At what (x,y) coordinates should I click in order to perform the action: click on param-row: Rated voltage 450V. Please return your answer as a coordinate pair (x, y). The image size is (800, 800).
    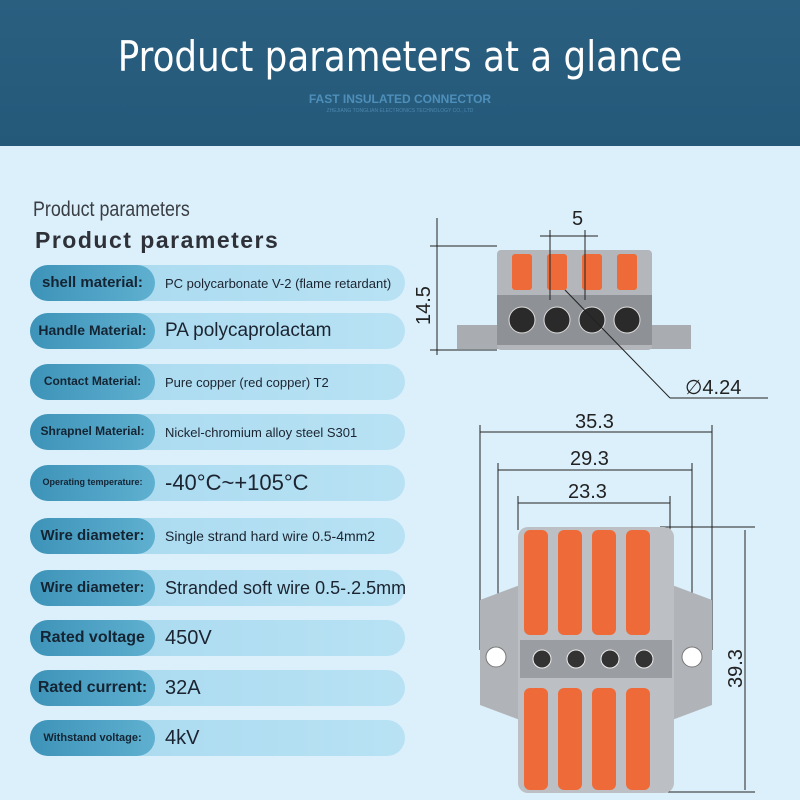
    Looking at the image, I should click on (217, 638).